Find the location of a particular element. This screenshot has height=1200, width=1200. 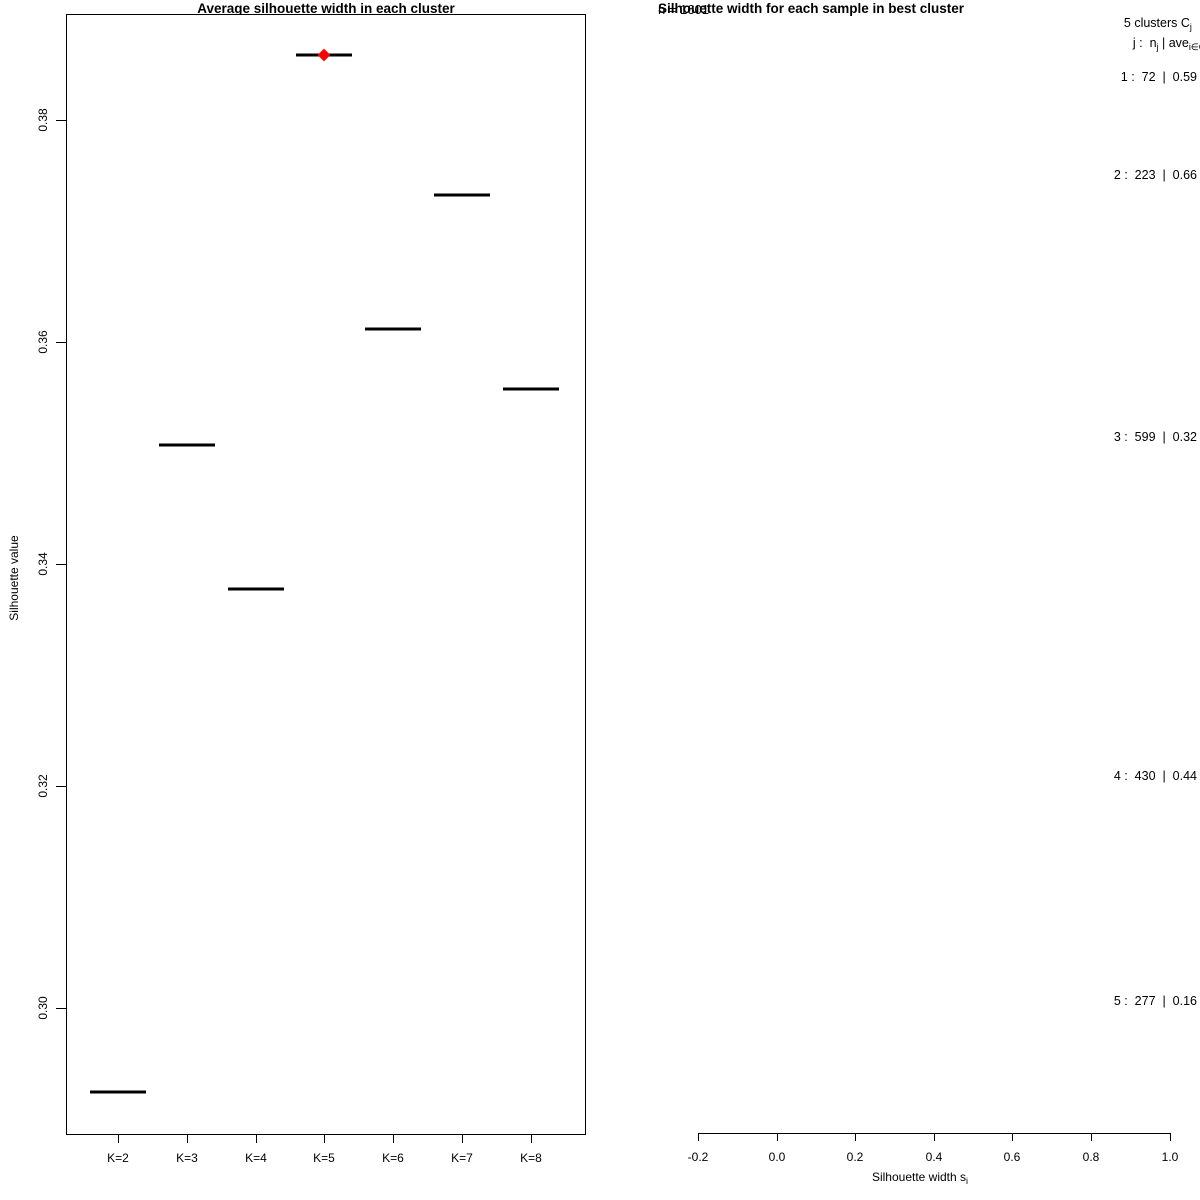

legend-clusters-sub: j is located at coordinates (1190, 27).